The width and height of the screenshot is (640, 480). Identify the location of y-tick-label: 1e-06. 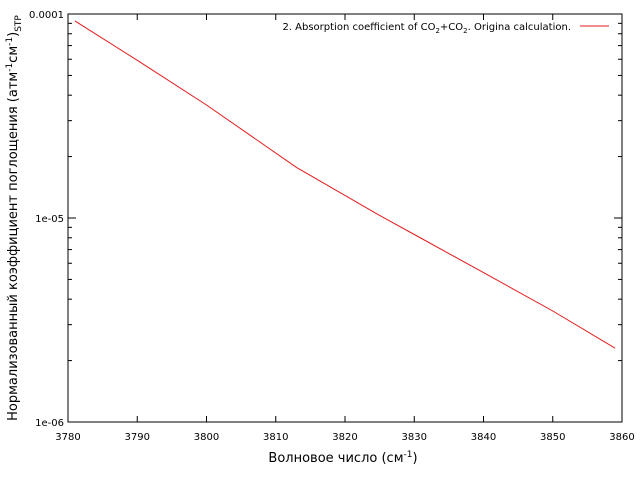
(49, 423).